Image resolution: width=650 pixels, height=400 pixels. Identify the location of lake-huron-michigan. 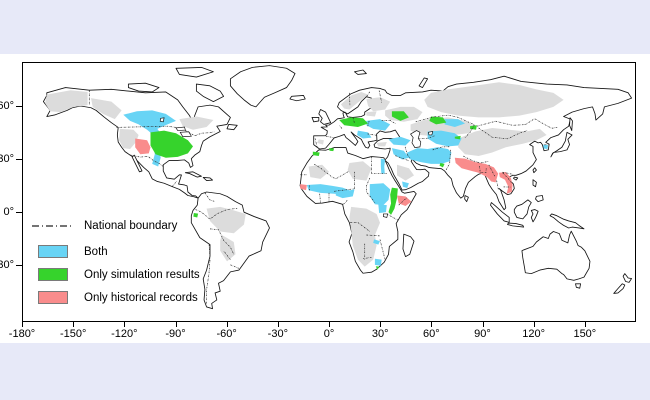
(185, 134).